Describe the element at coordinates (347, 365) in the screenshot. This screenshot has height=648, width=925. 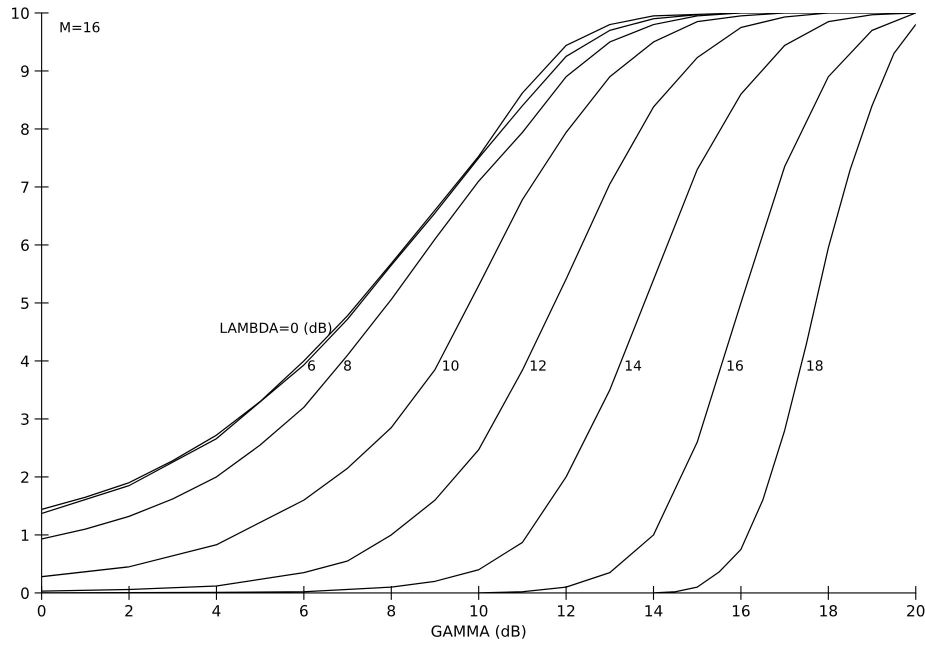
I see `series-label: 8` at that location.